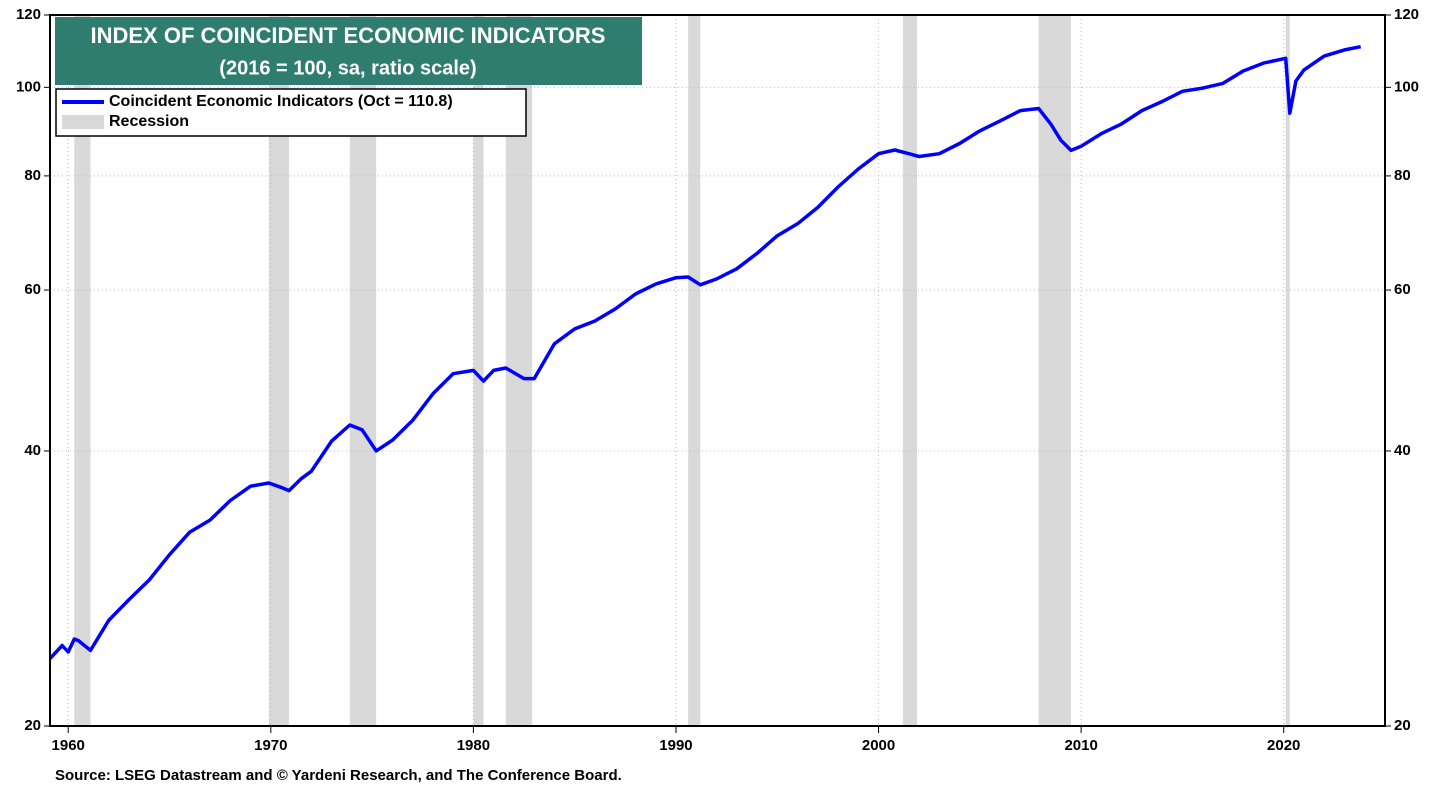 The image size is (1446, 790). Describe the element at coordinates (878, 745) in the screenshot. I see `x-tick-label: 2000` at that location.